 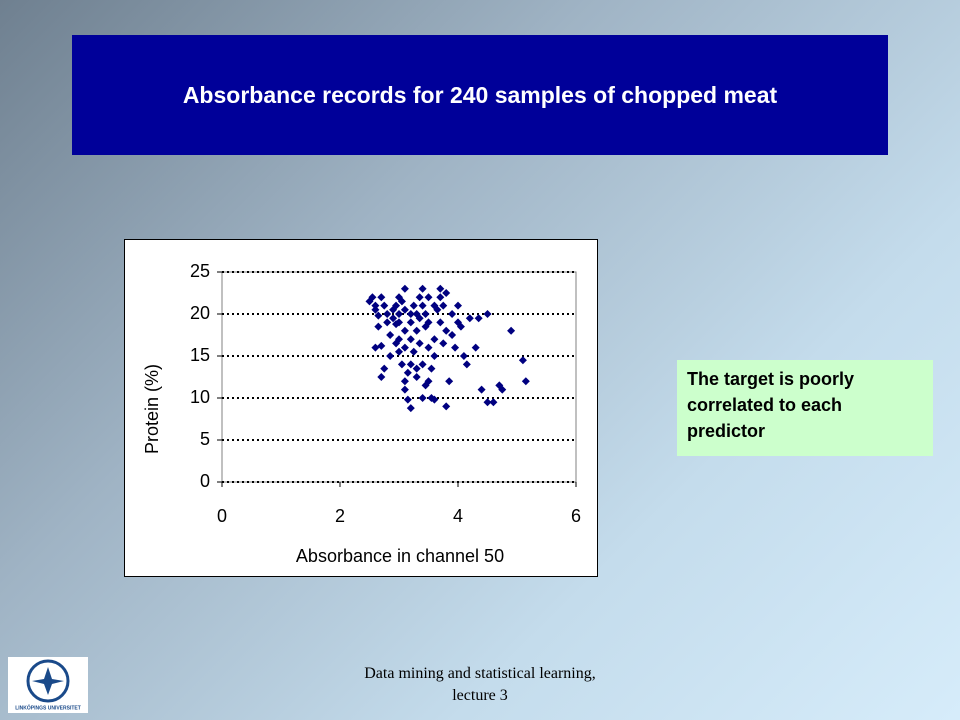 What do you see at coordinates (200, 271) in the screenshot?
I see `y-tick-label: 25` at bounding box center [200, 271].